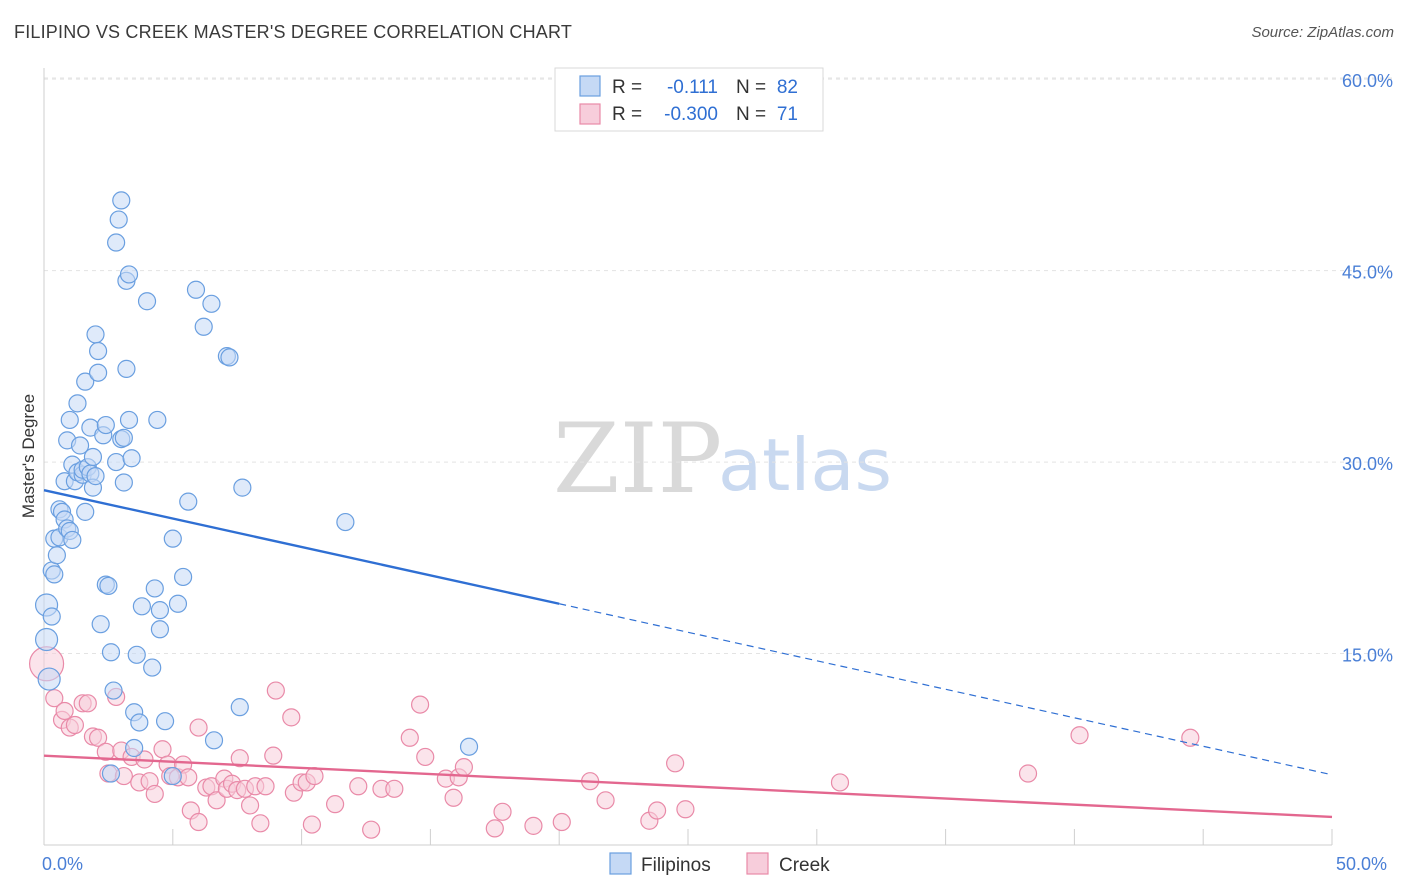  I want to click on x-tick-label-max: 50.0%, so click(1361, 864).